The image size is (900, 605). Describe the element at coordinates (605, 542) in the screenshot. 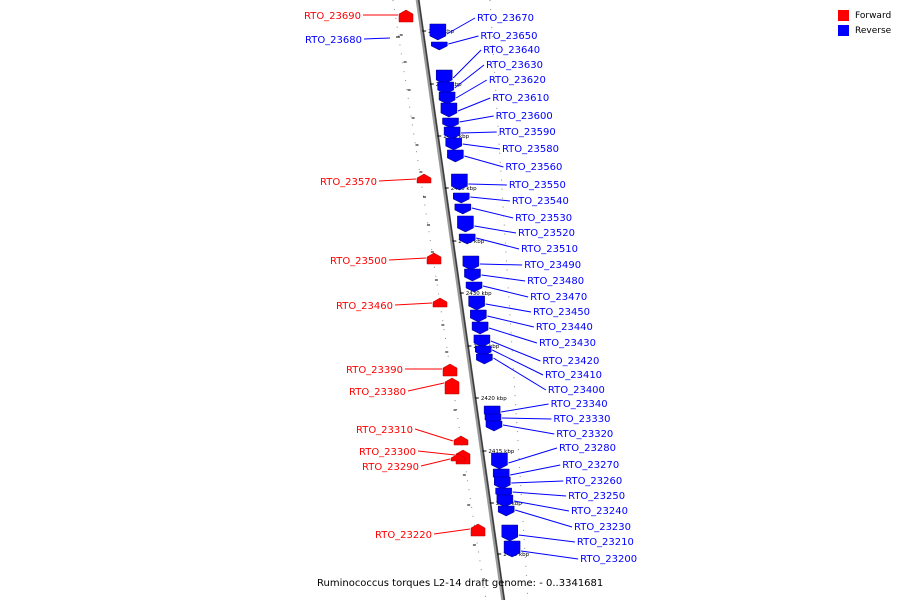

I see `reverse-gene-label: RTO_23210` at that location.